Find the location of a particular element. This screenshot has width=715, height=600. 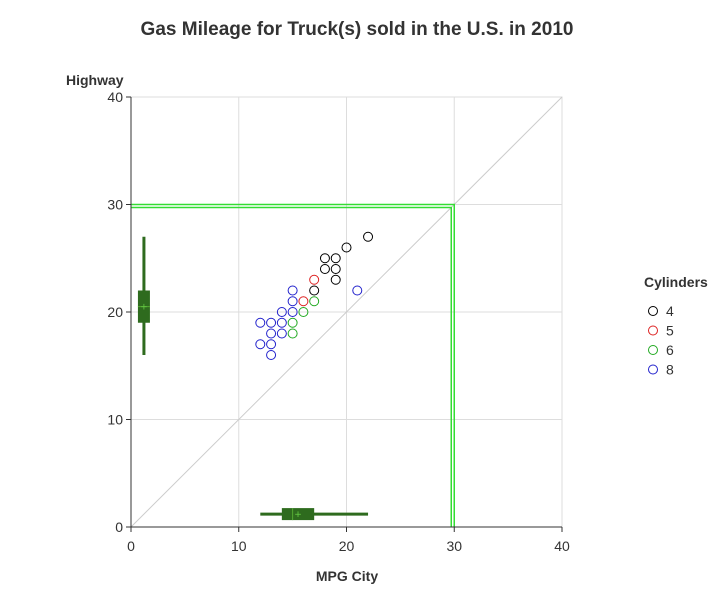

y-tick-label: 10 is located at coordinates (115, 420).